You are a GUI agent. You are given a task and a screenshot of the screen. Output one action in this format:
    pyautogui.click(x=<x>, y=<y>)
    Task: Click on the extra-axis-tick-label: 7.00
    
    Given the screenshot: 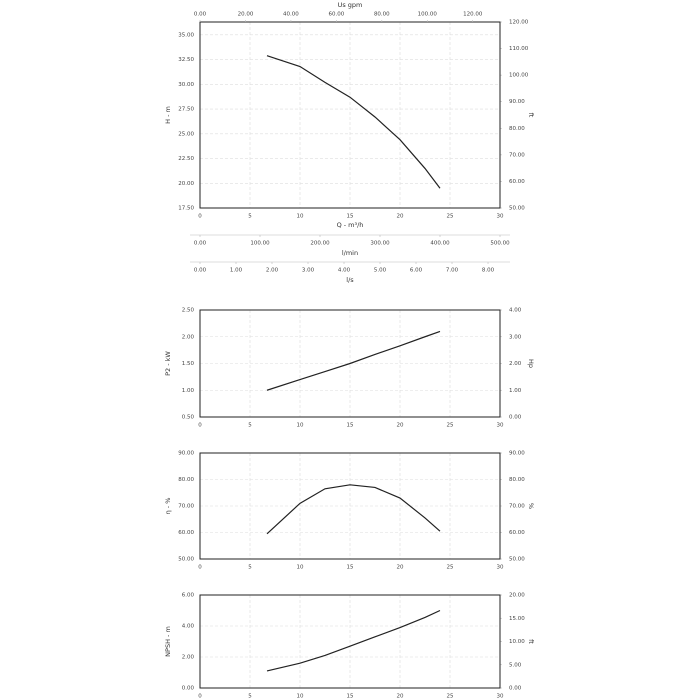 What is the action you would take?
    pyautogui.click(x=452, y=271)
    